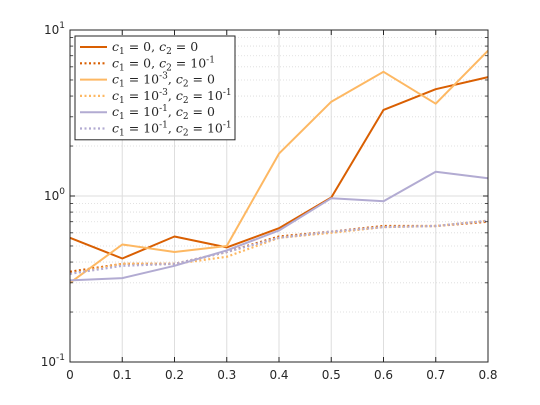 The image size is (540, 405). Describe the element at coordinates (435, 375) in the screenshot. I see `x-tick-label: 0.7` at that location.